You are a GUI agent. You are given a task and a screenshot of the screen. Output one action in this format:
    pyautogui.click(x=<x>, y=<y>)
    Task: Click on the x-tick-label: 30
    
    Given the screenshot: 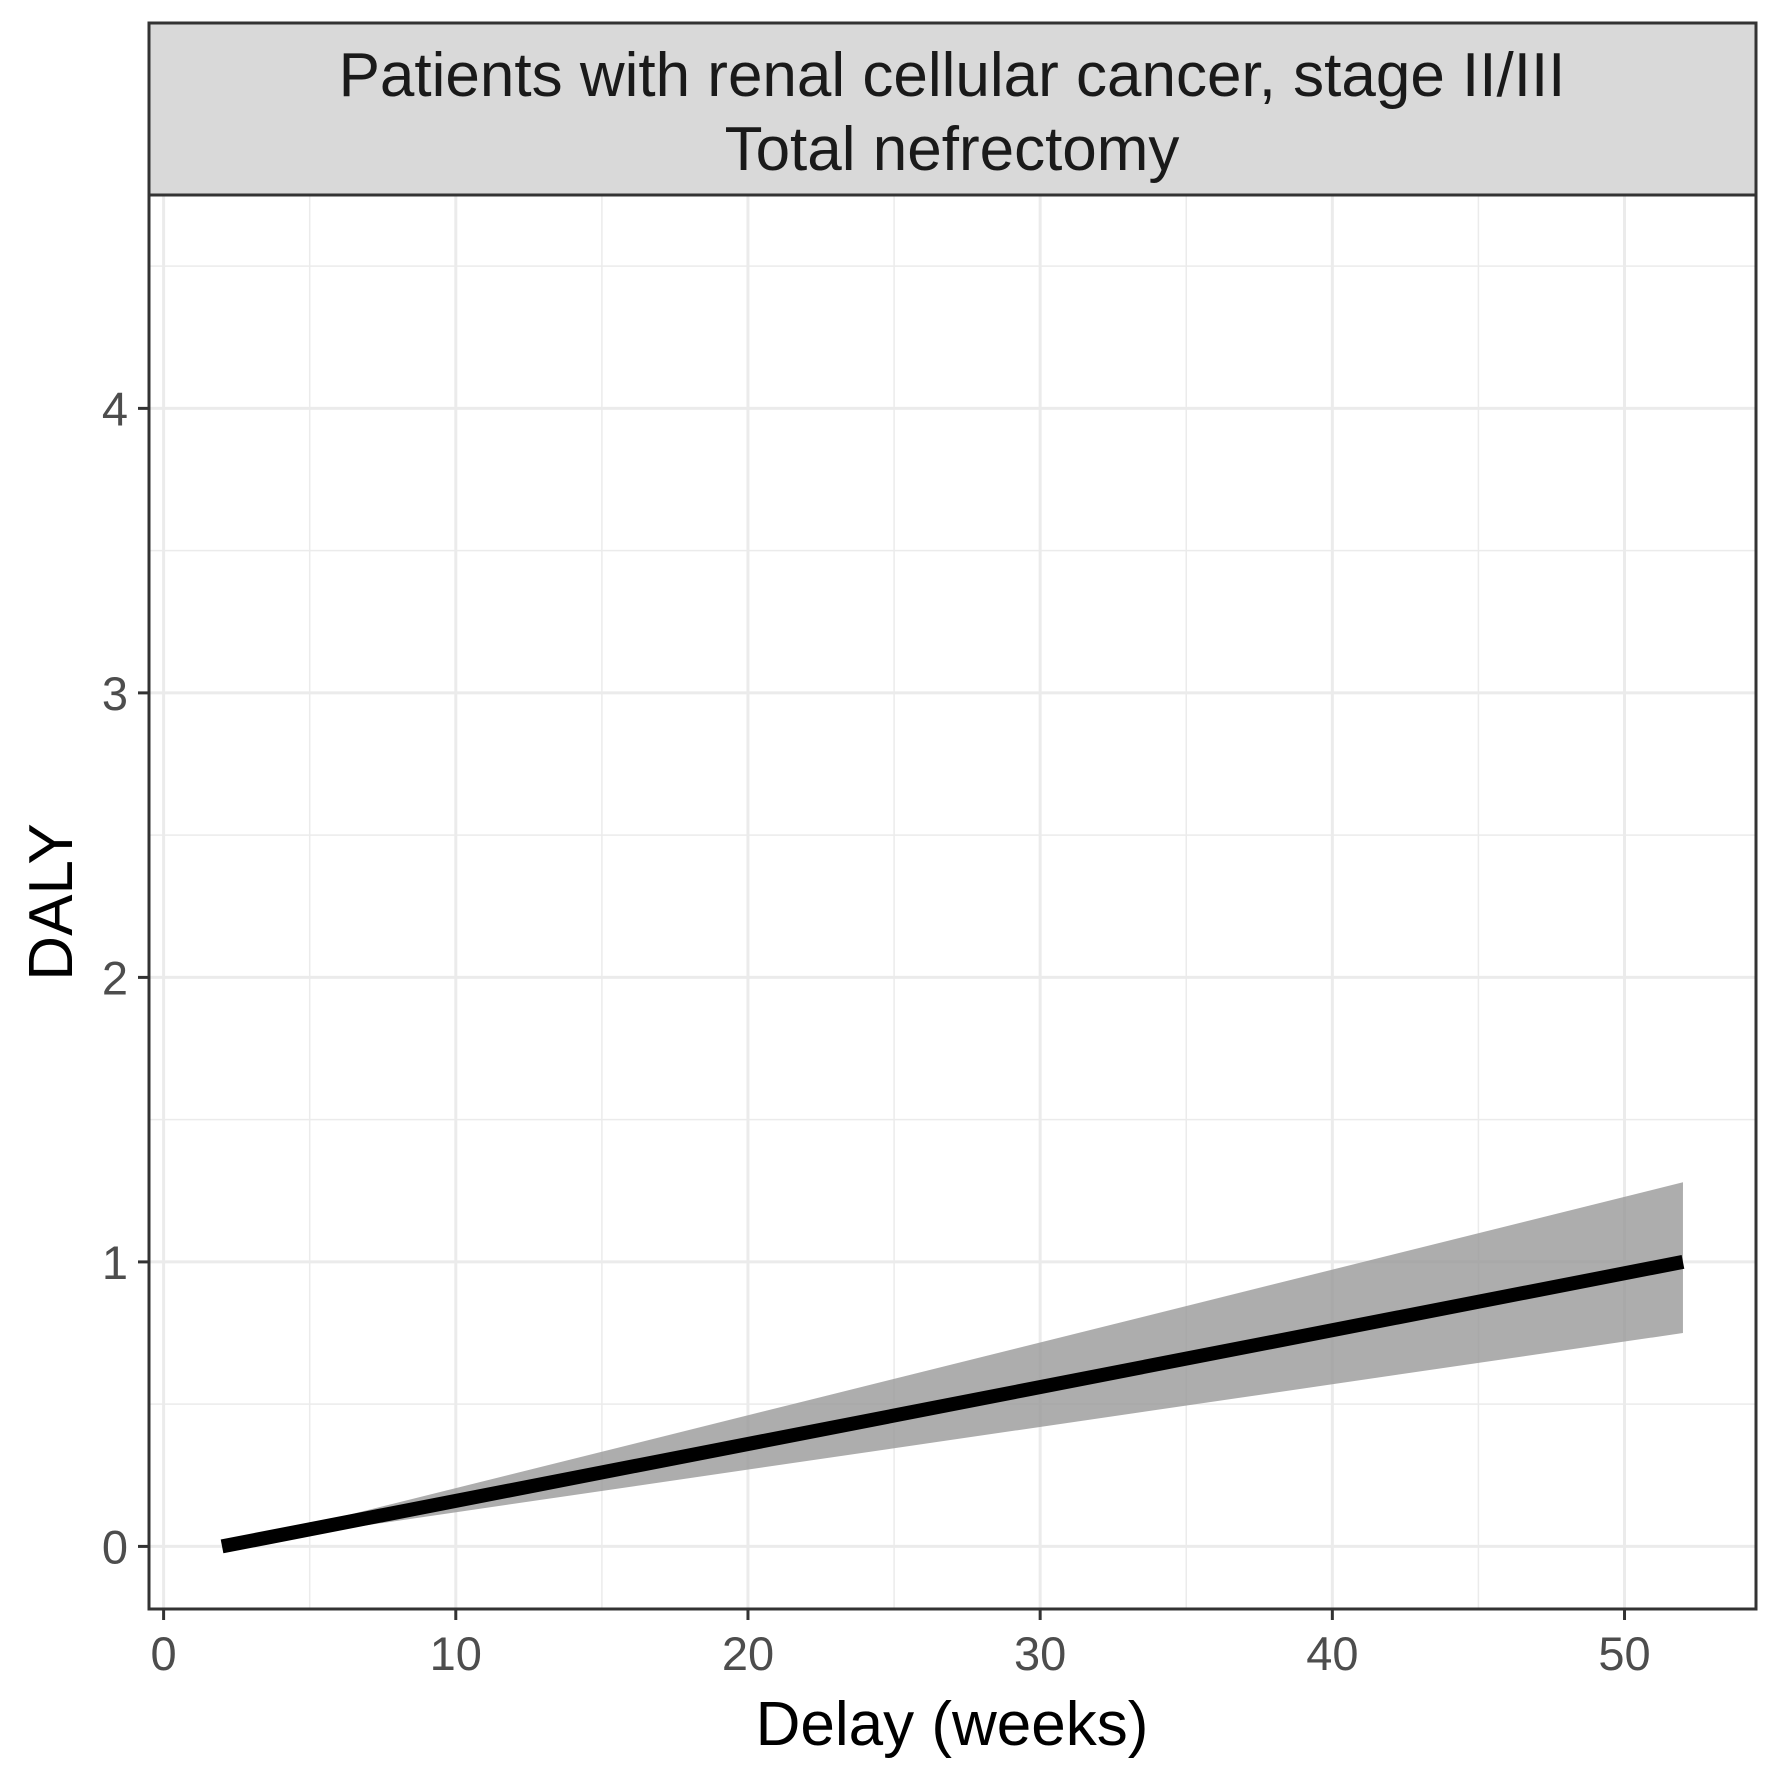 What is the action you would take?
    pyautogui.click(x=1040, y=1653)
    